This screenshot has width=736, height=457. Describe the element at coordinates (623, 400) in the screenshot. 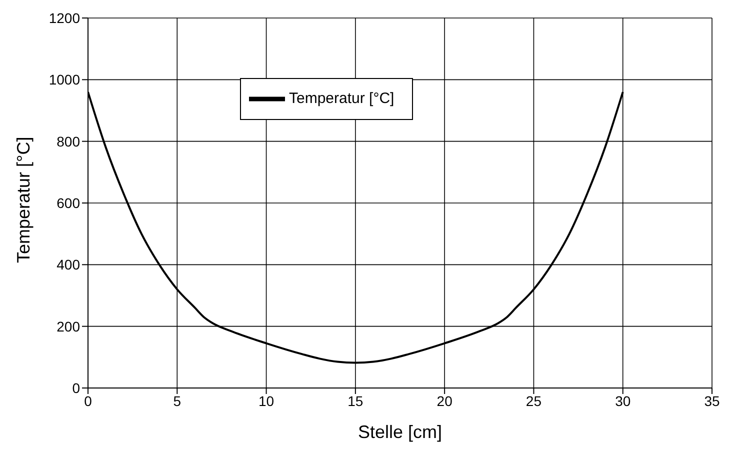

I see `x-tick-label: 30` at that location.